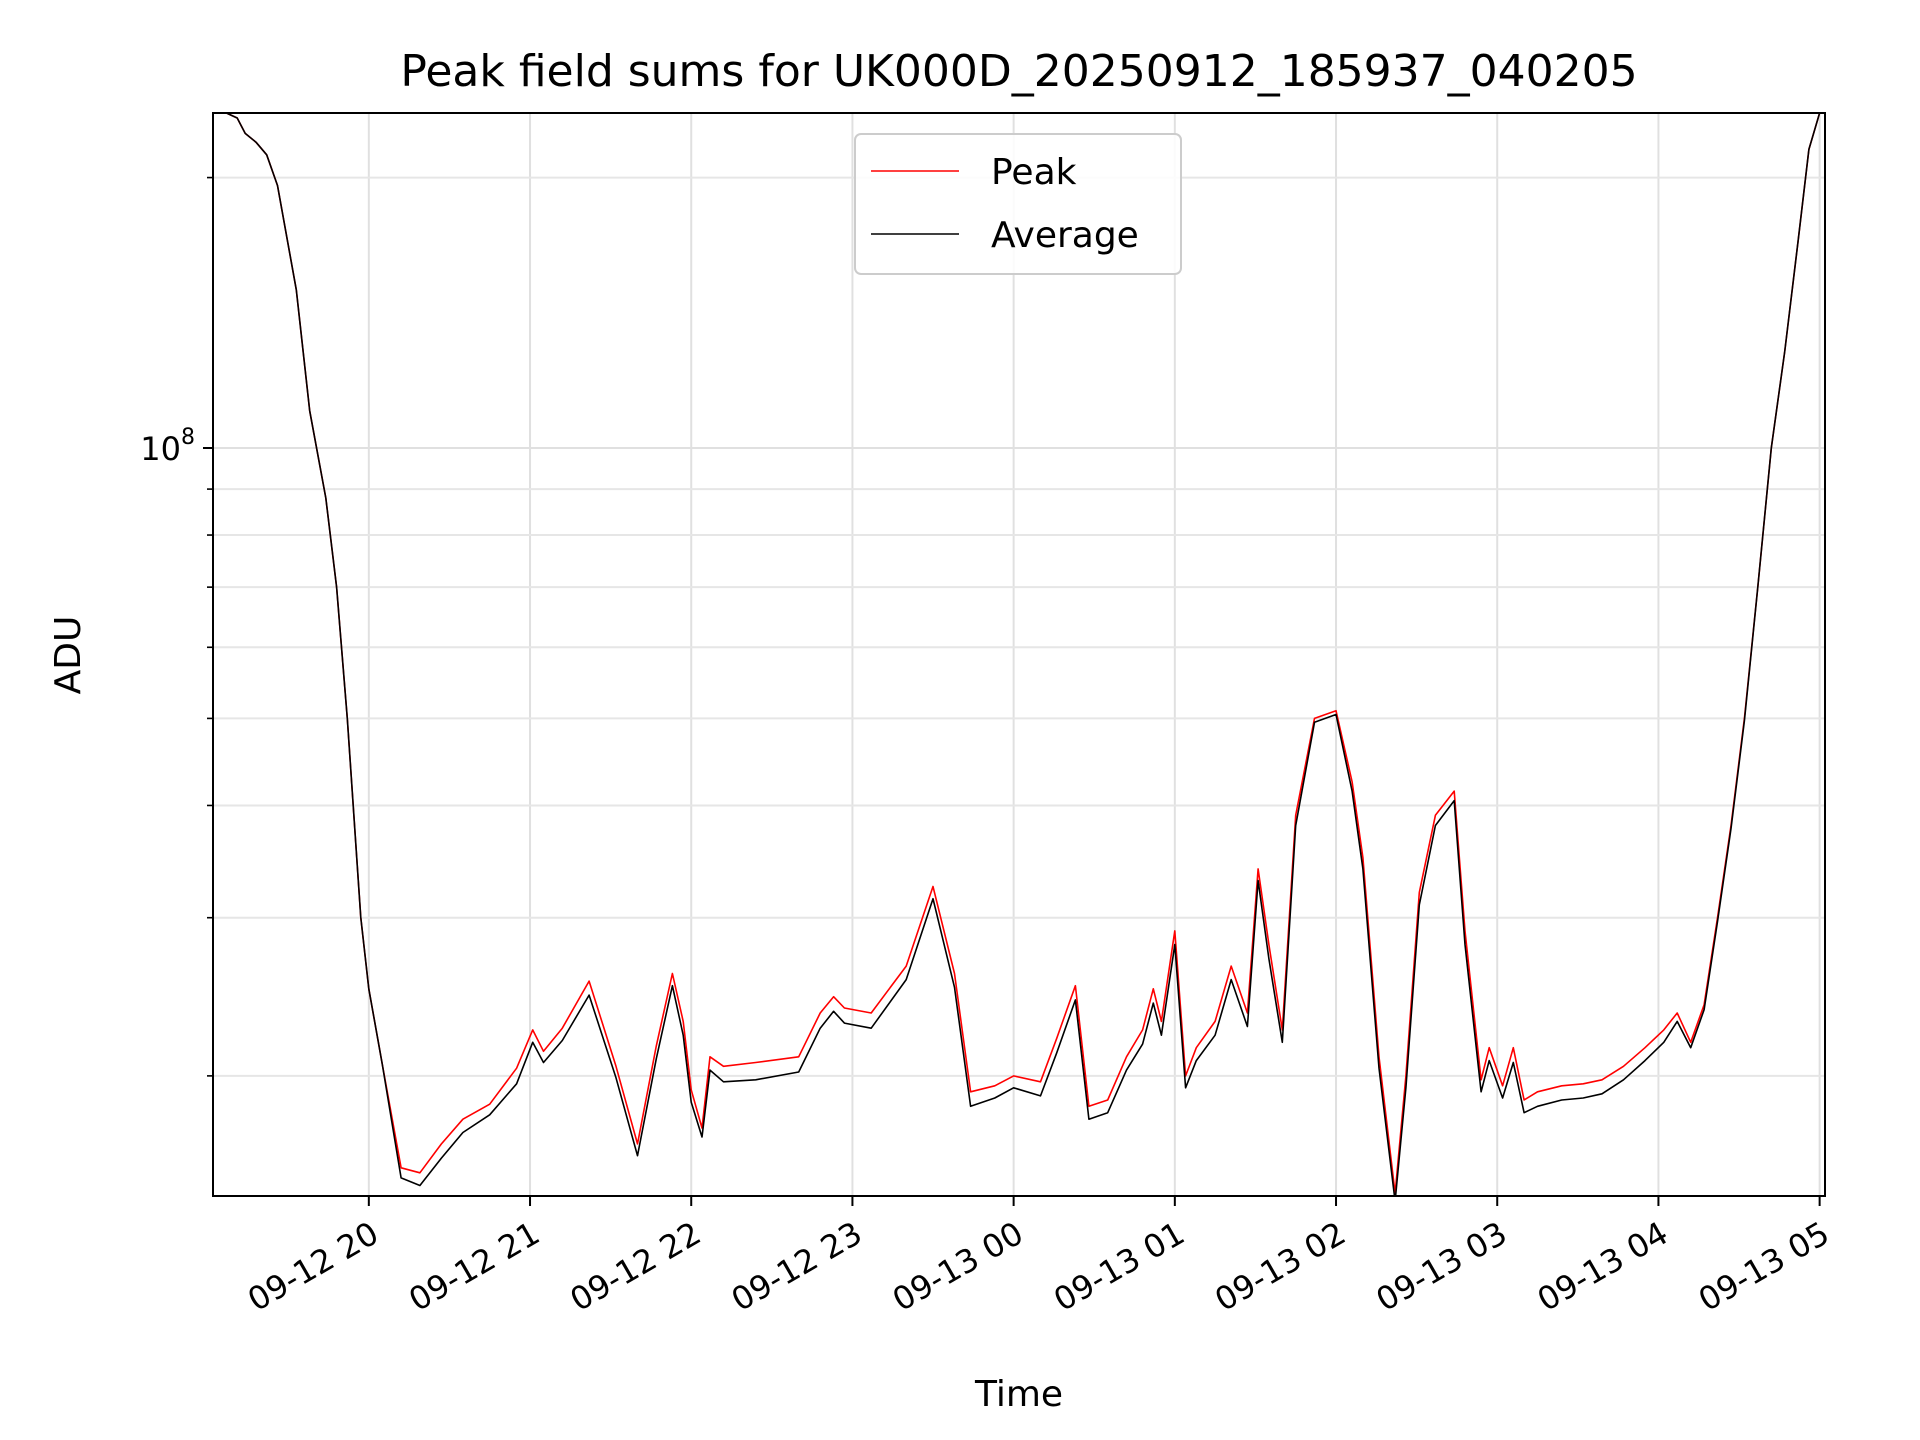 Image resolution: width=1920 pixels, height=1440 pixels. What do you see at coordinates (1034, 172) in the screenshot?
I see `legend-label-peak: Peak` at bounding box center [1034, 172].